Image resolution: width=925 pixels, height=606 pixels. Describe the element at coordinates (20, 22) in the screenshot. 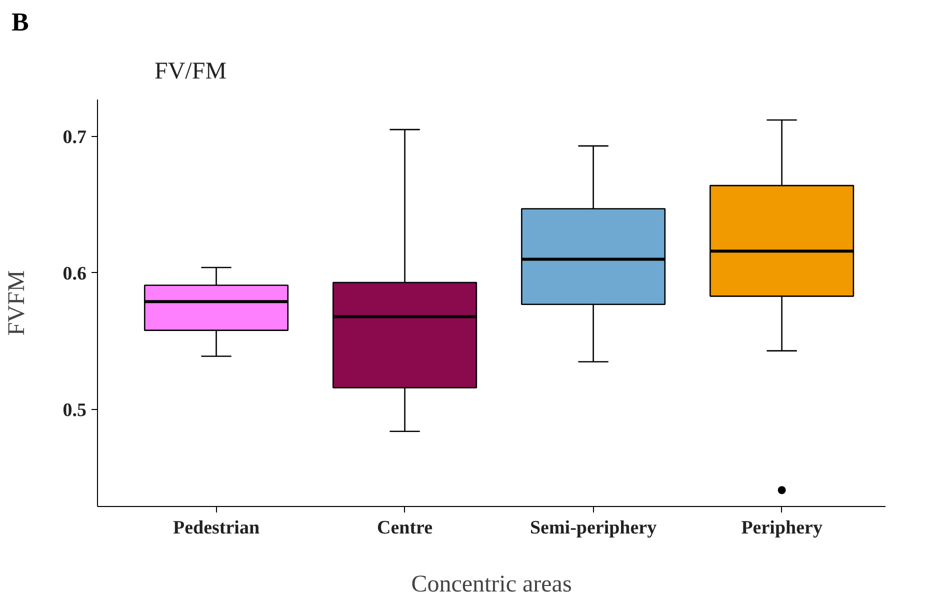

I see `text: B` at that location.